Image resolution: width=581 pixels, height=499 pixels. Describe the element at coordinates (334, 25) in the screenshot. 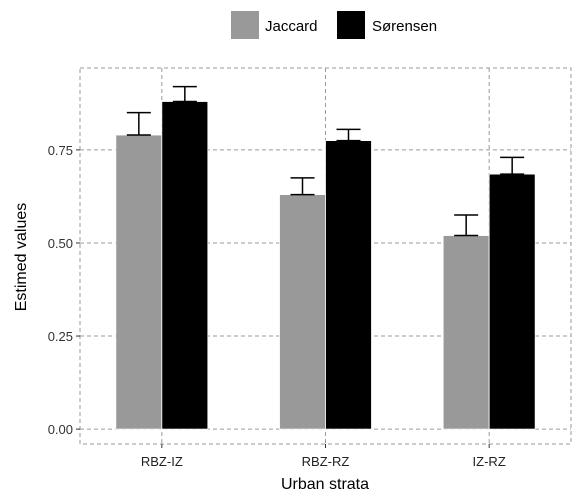

I see `legend: Jaccard Sørensen` at that location.